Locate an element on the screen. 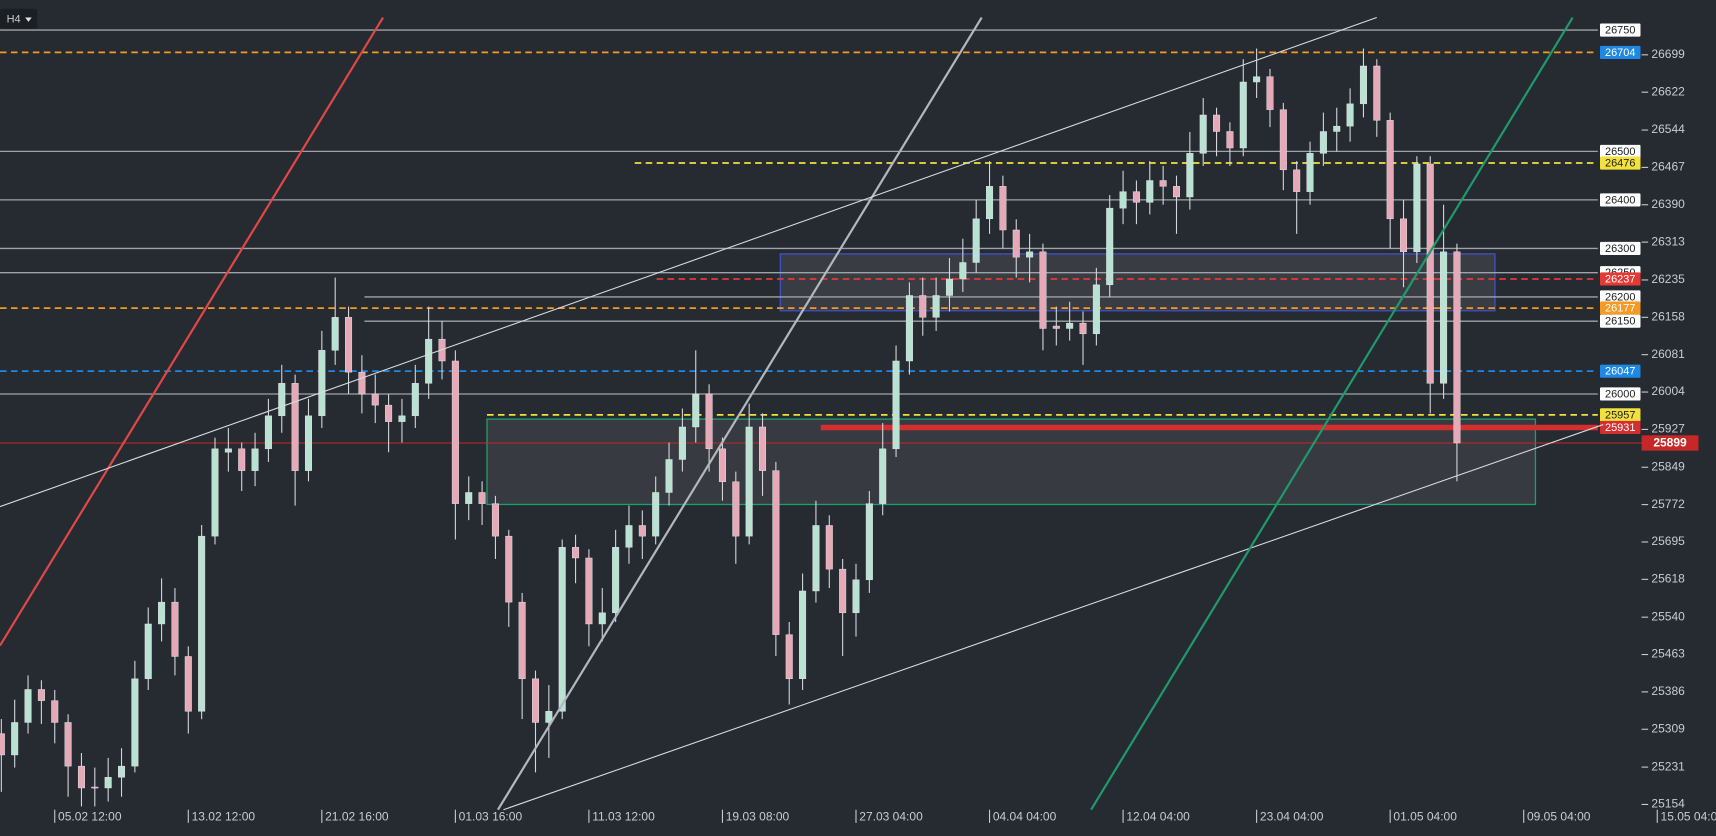 This screenshot has height=836, width=1716. level-label: 25931 is located at coordinates (1620, 428).